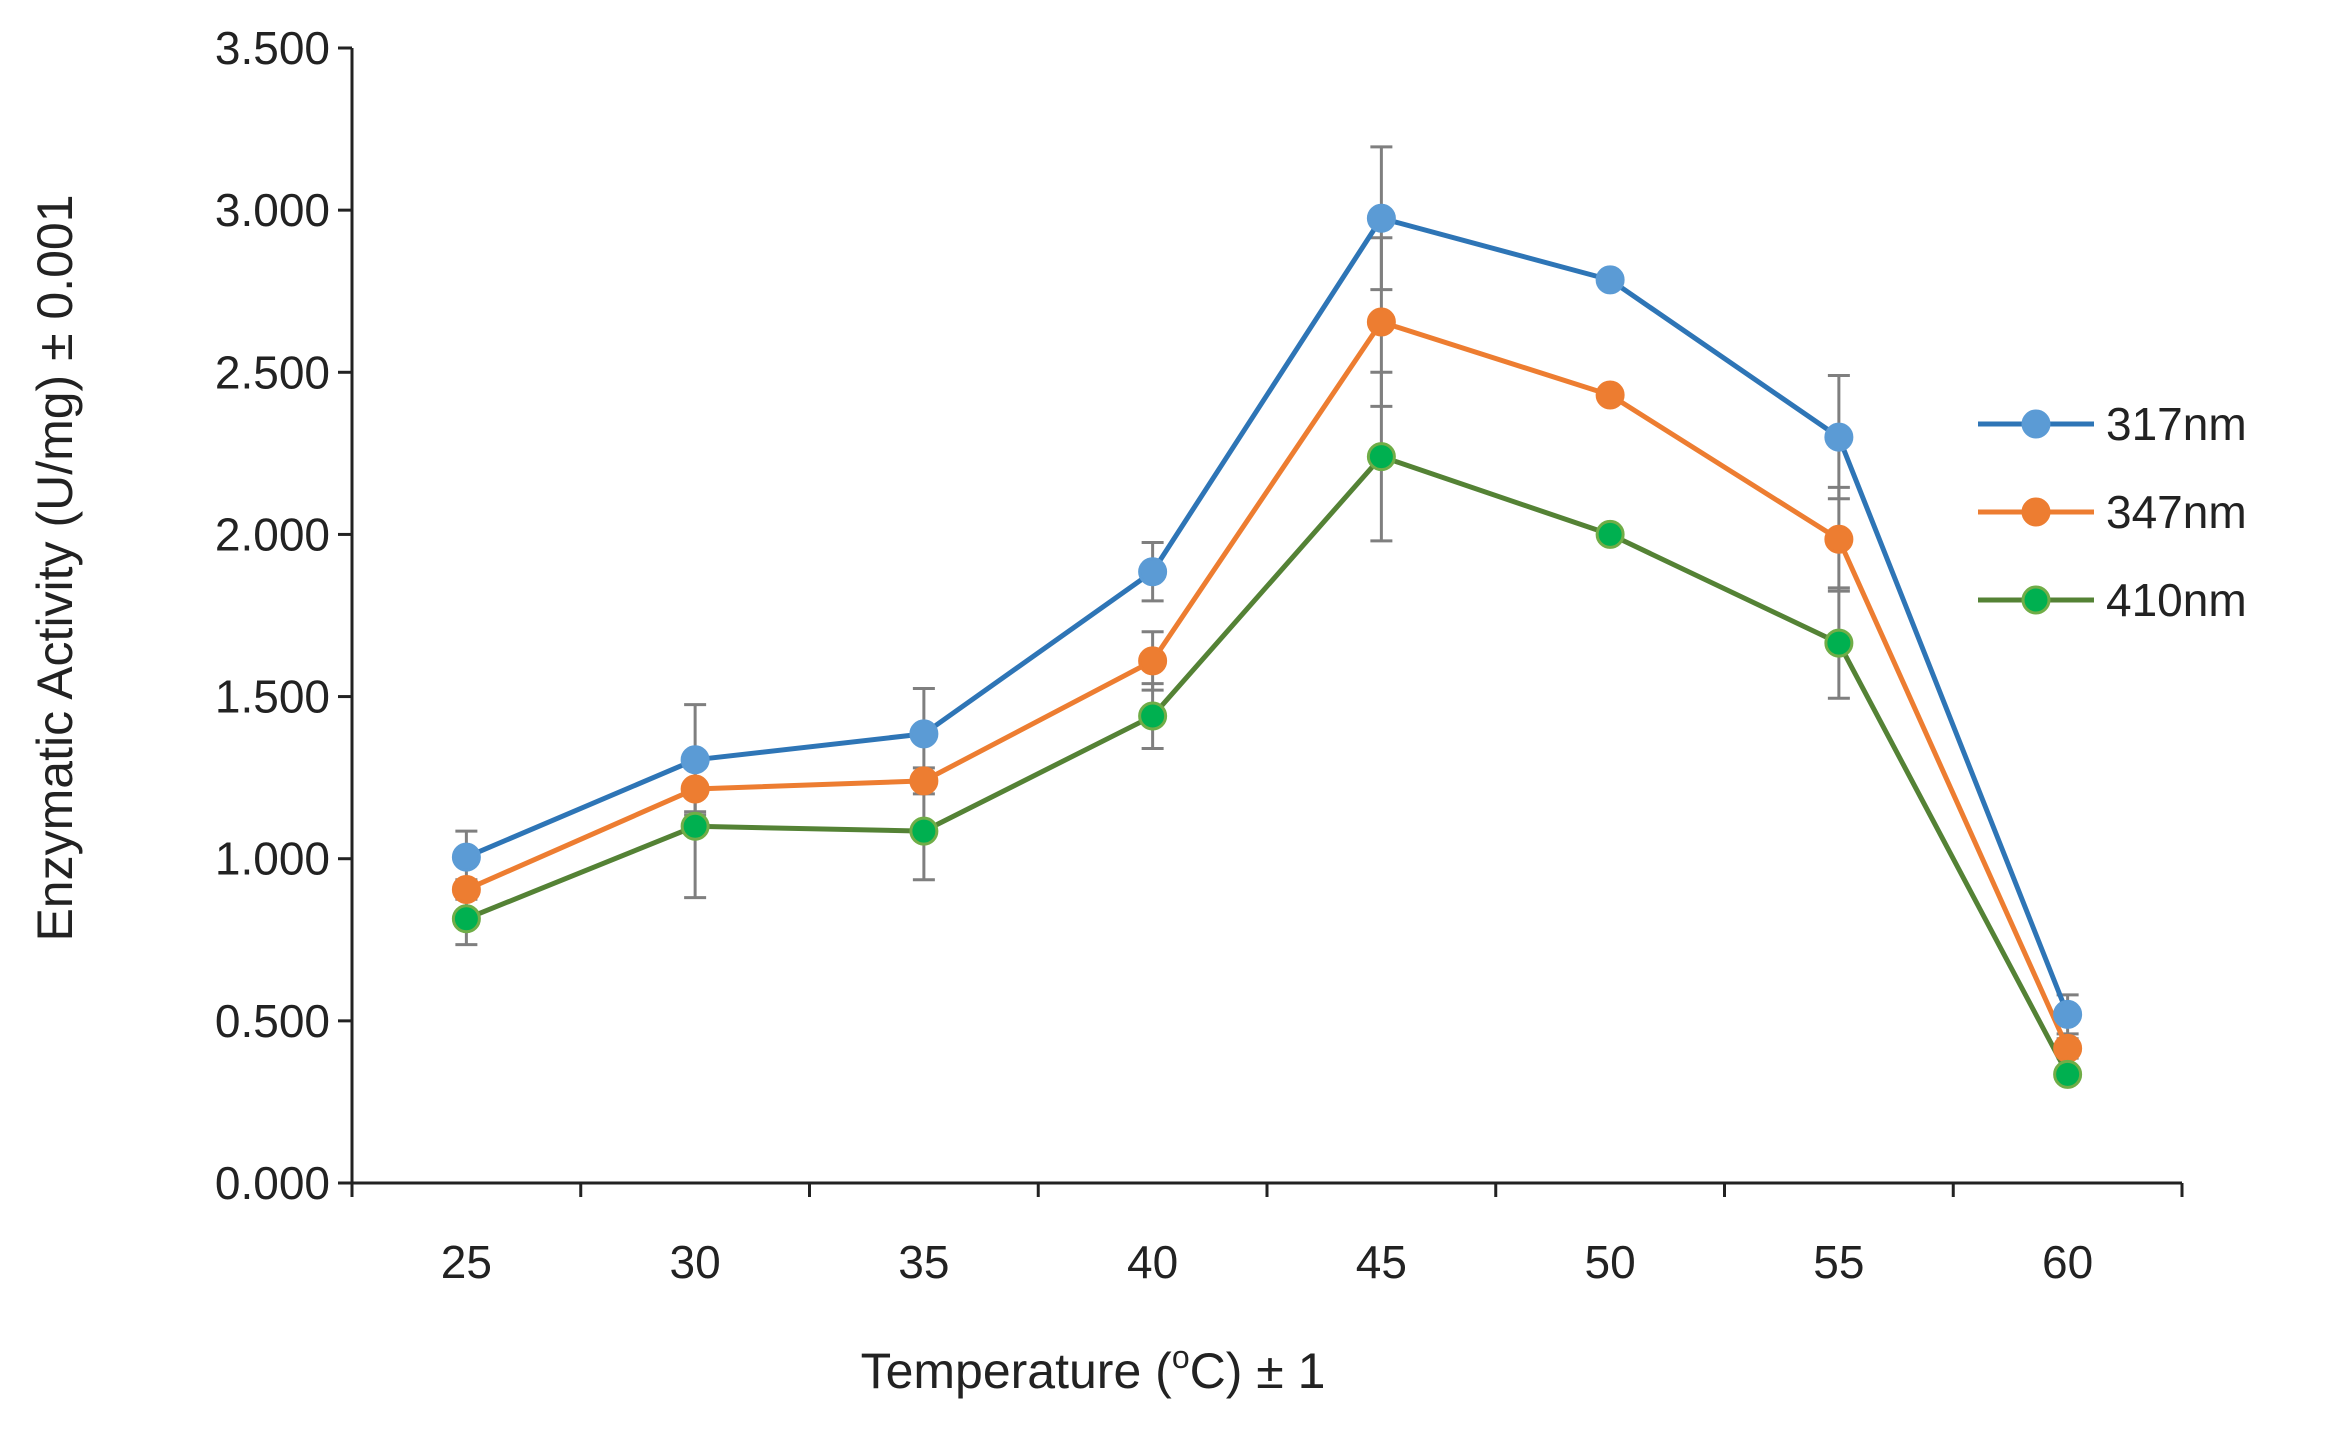 The image size is (2333, 1431). I want to click on x-tick-label: 40, so click(1152, 1262).